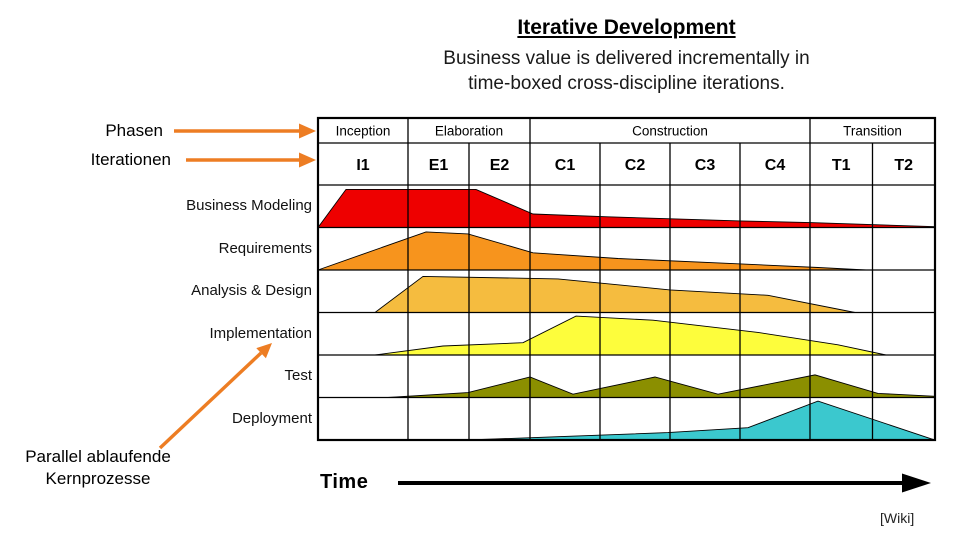 The height and width of the screenshot is (549, 957). What do you see at coordinates (245, 131) in the screenshot?
I see `phasen-arrow-icon` at bounding box center [245, 131].